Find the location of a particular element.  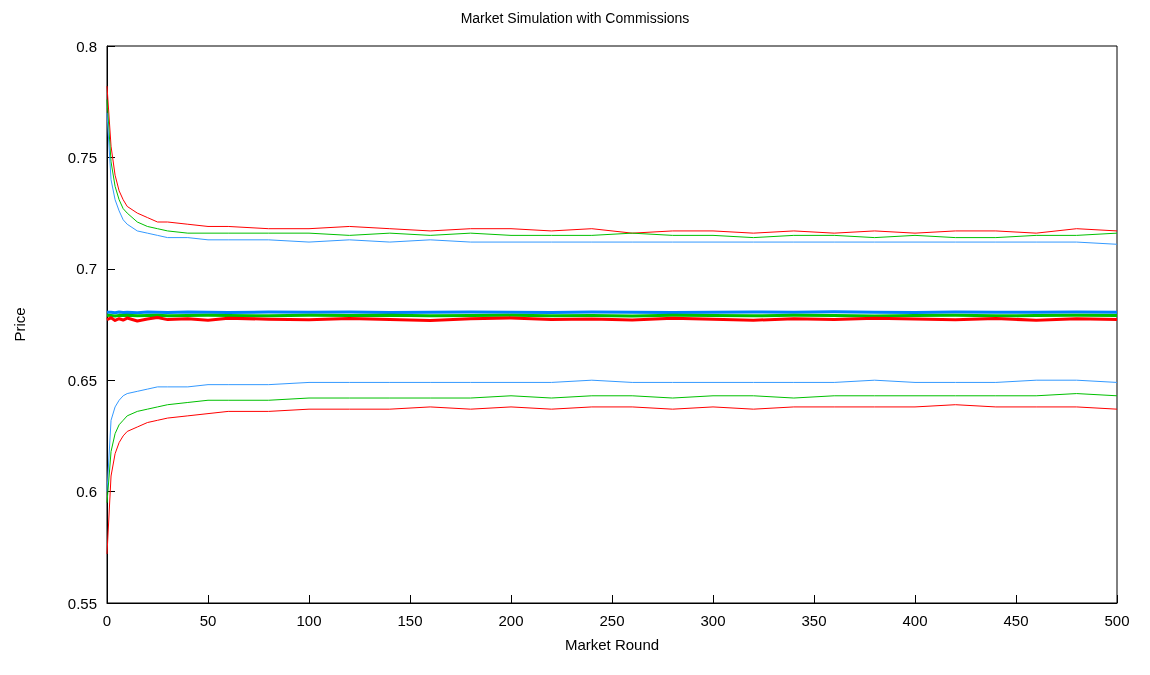

chart-title: Market Simulation with Commissions is located at coordinates (575, 18).